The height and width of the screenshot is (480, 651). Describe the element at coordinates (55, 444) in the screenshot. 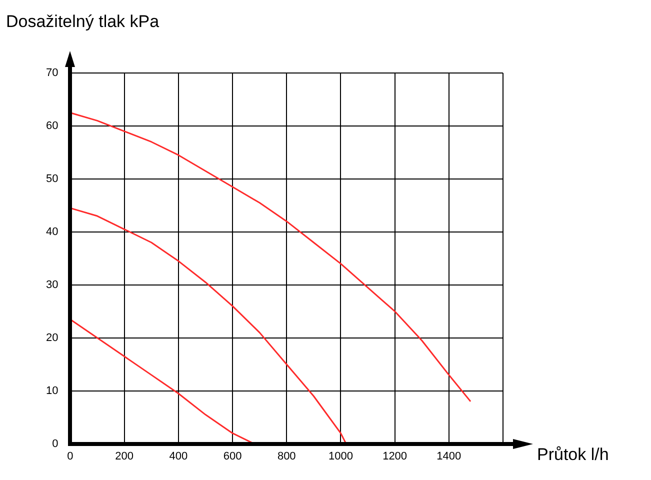

I see `y-tick-label: 0` at that location.